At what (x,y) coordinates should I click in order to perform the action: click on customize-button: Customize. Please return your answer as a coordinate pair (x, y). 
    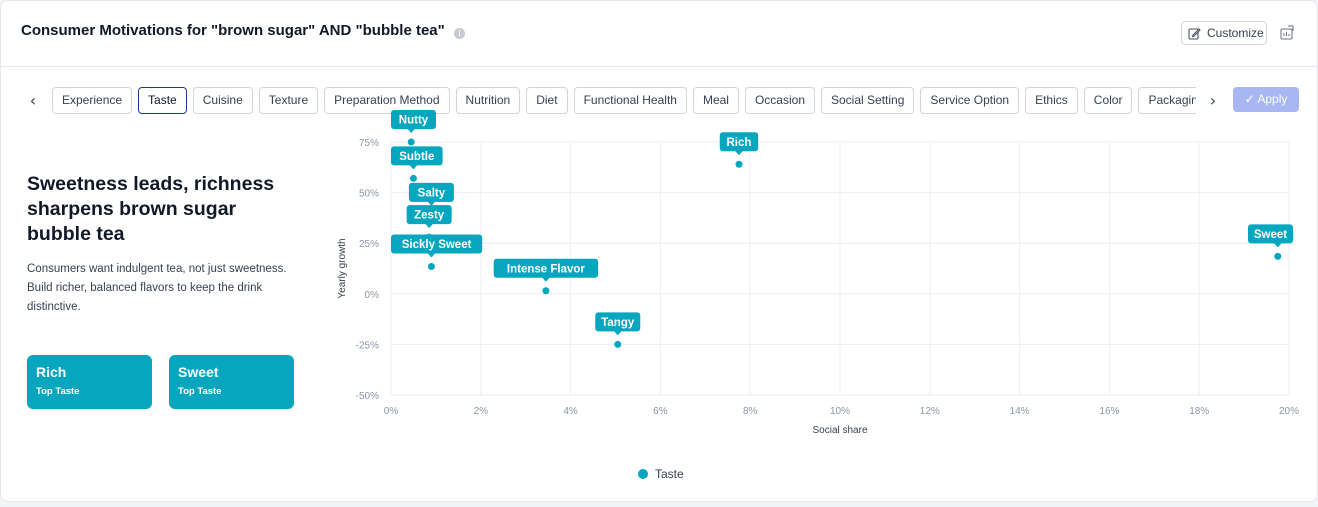
    Looking at the image, I should click on (1224, 33).